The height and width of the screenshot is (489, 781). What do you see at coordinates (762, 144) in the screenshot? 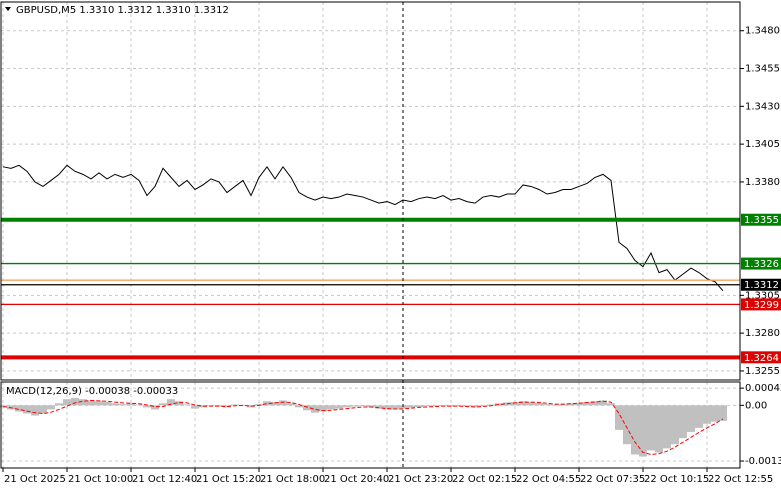
I see `y-tick-label: 1.3405` at bounding box center [762, 144].